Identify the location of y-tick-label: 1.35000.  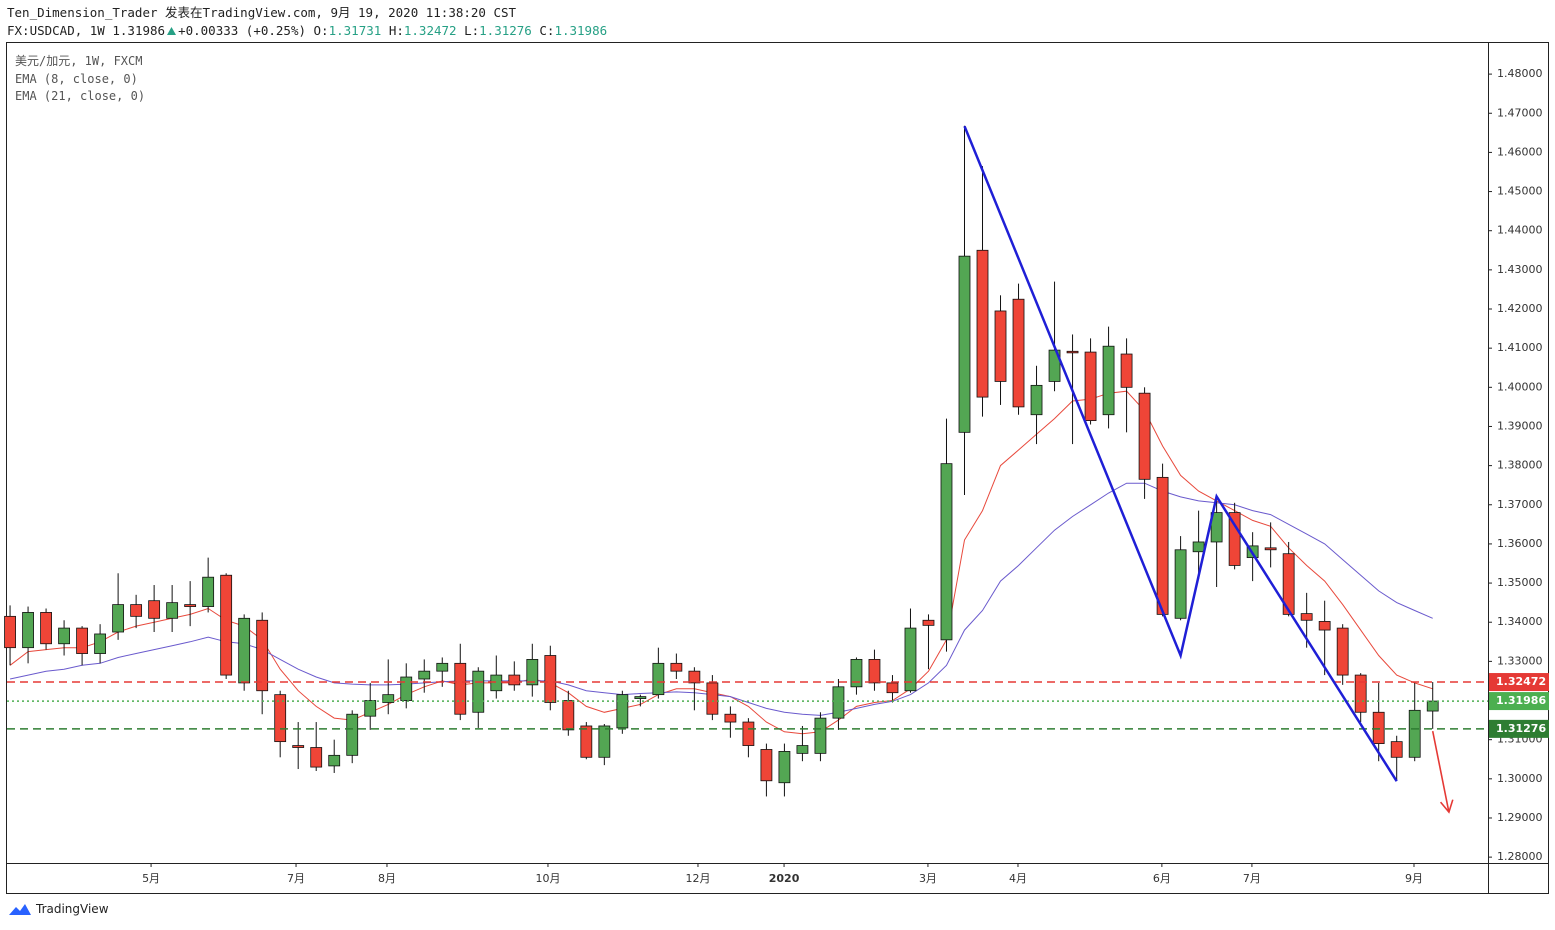
(1520, 582).